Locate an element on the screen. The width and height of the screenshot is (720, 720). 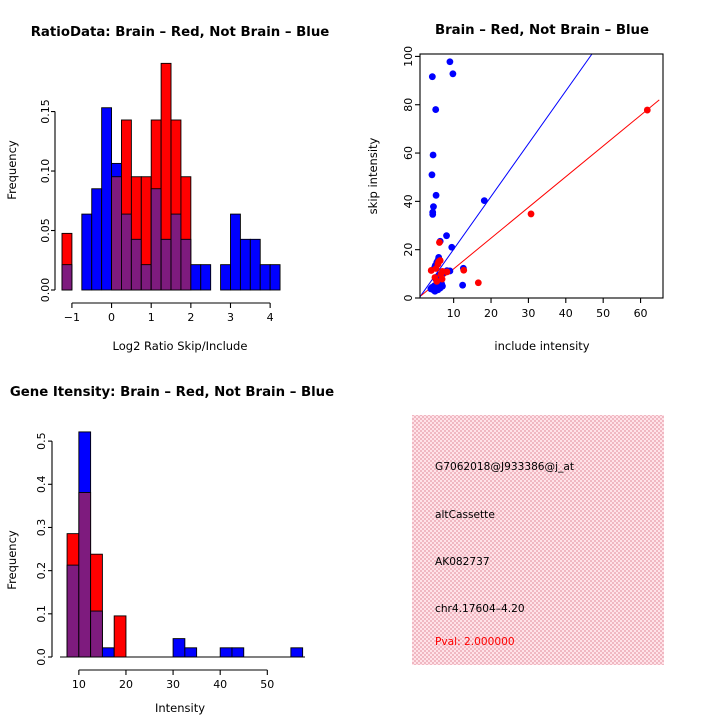
x-axis-tick-label: 60 is located at coordinates (641, 313).